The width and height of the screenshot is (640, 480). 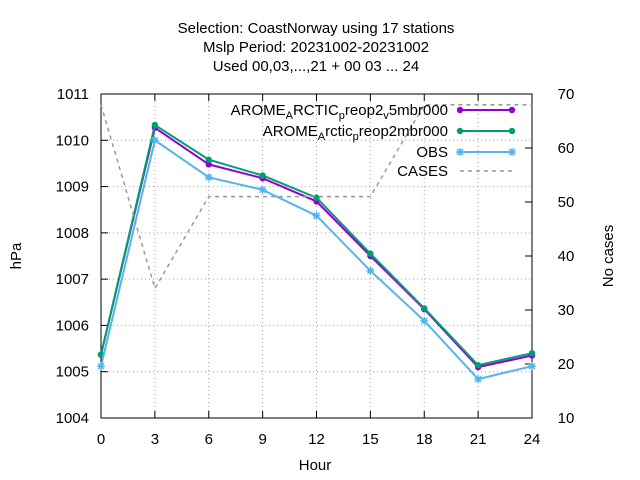 I want to click on title-line-2: Mslp Period: 20231002-20231002, so click(x=316, y=47).